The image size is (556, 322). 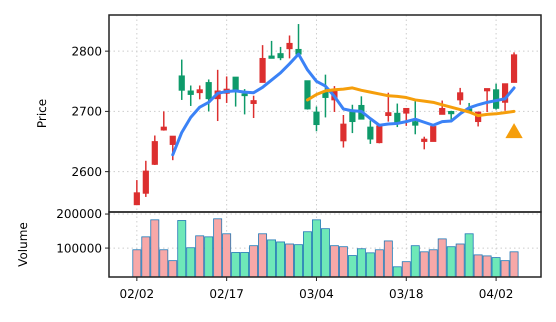 I want to click on y-tick-label: 2700, so click(x=86, y=111).